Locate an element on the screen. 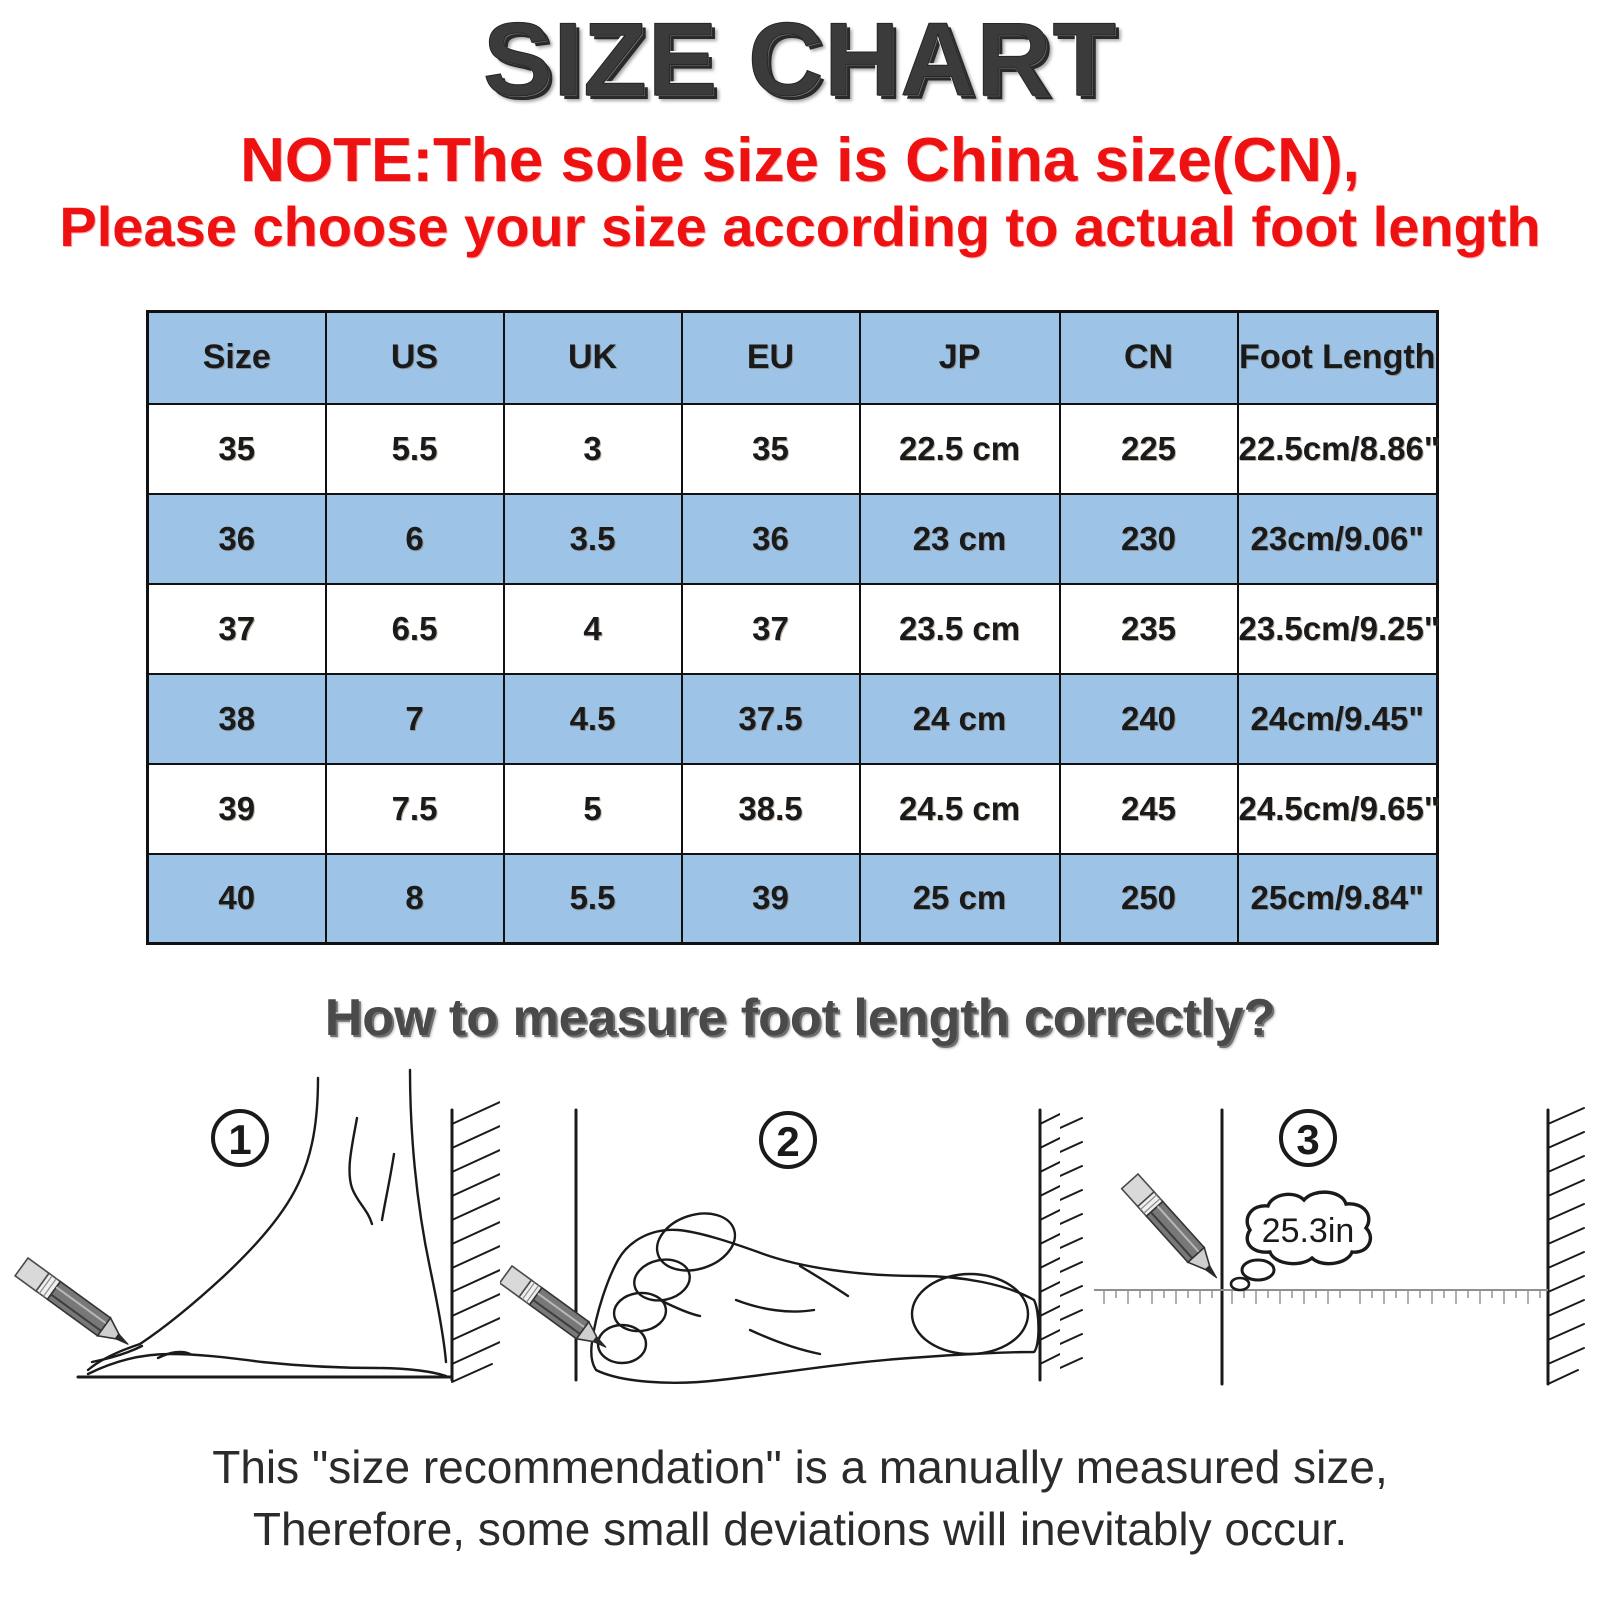 Image resolution: width=1600 pixels, height=1600 pixels. table-row: 40 8 5.5 39 25 cm 250 25cm/9.84" is located at coordinates (792, 898).